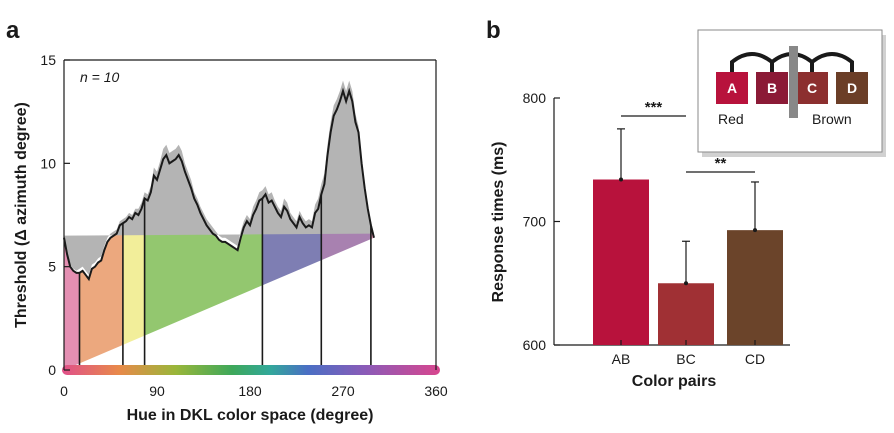  Describe the element at coordinates (686, 283) in the screenshot. I see `mean-marker-BC` at that location.